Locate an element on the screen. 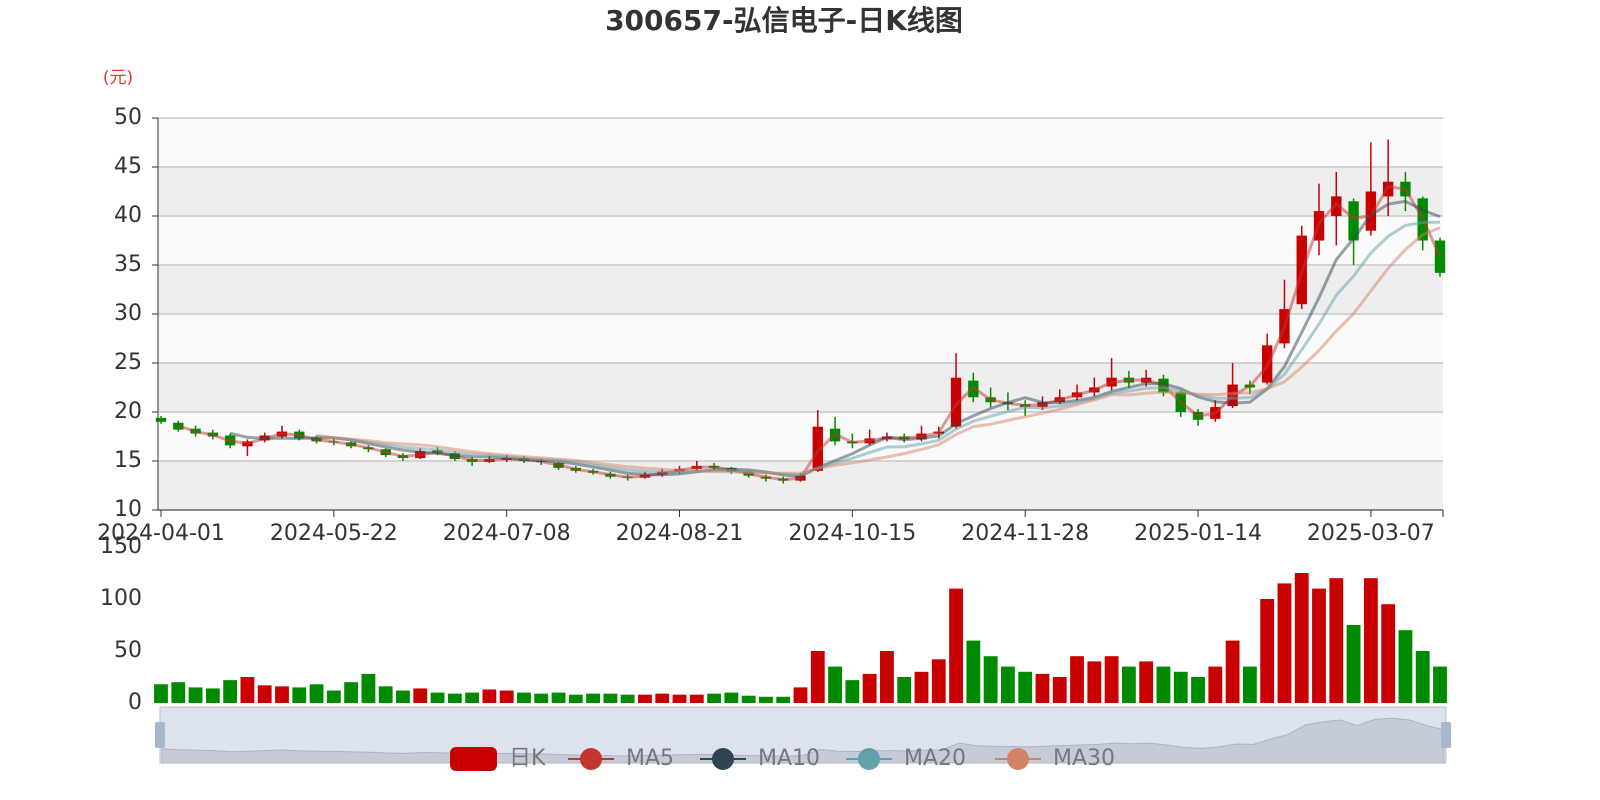 The image size is (1600, 800). x-tick-label: 2025-03-07 is located at coordinates (1371, 533).